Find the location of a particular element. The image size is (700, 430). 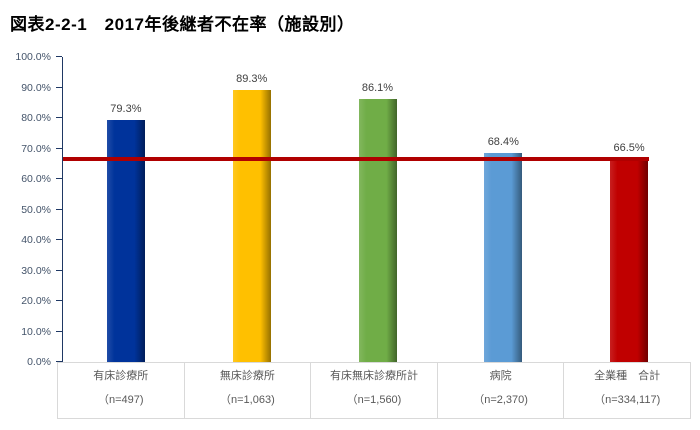

y-axis-label: 100.0% is located at coordinates (33, 57).